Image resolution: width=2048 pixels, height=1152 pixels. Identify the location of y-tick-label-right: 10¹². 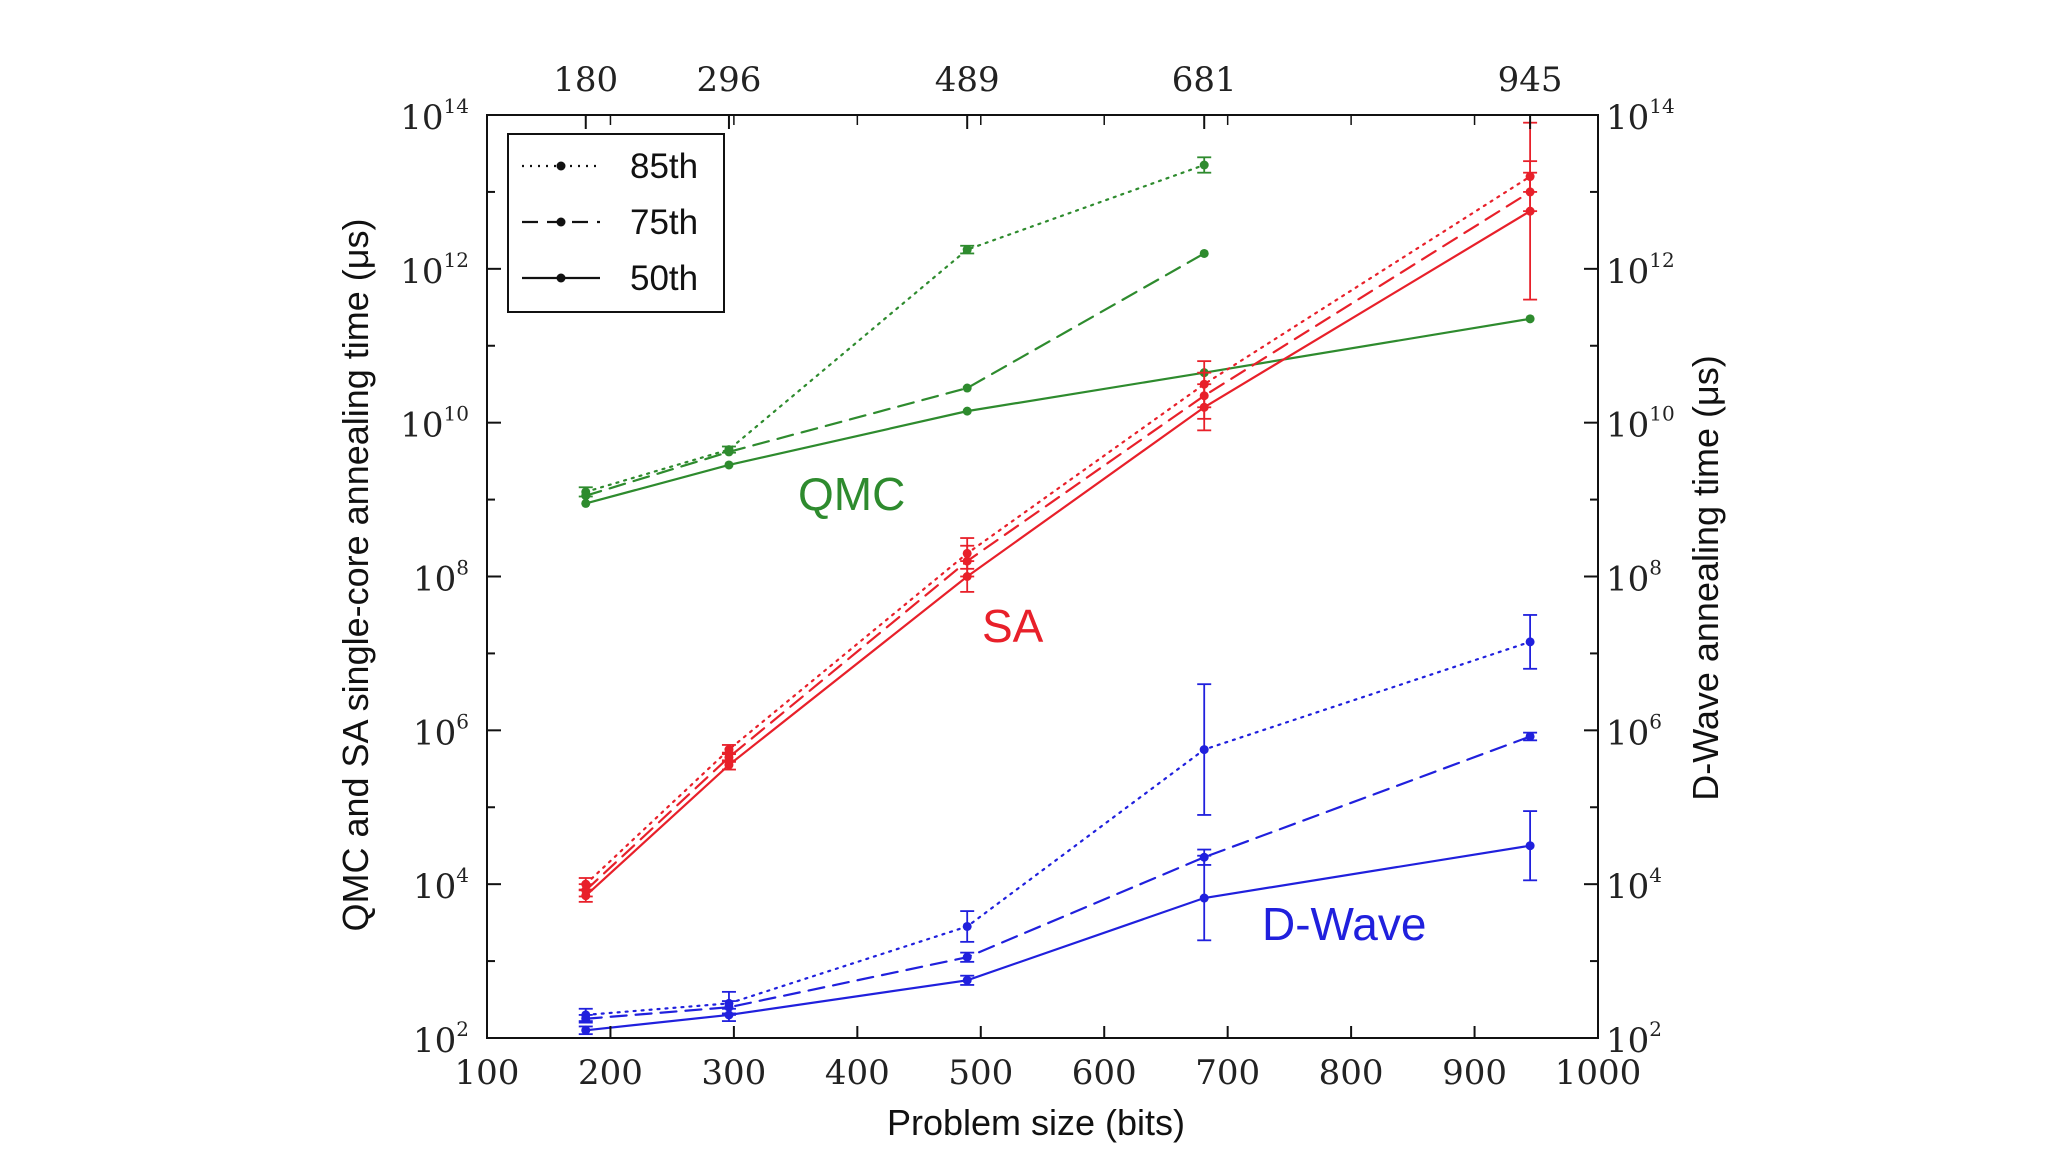
(1640, 270).